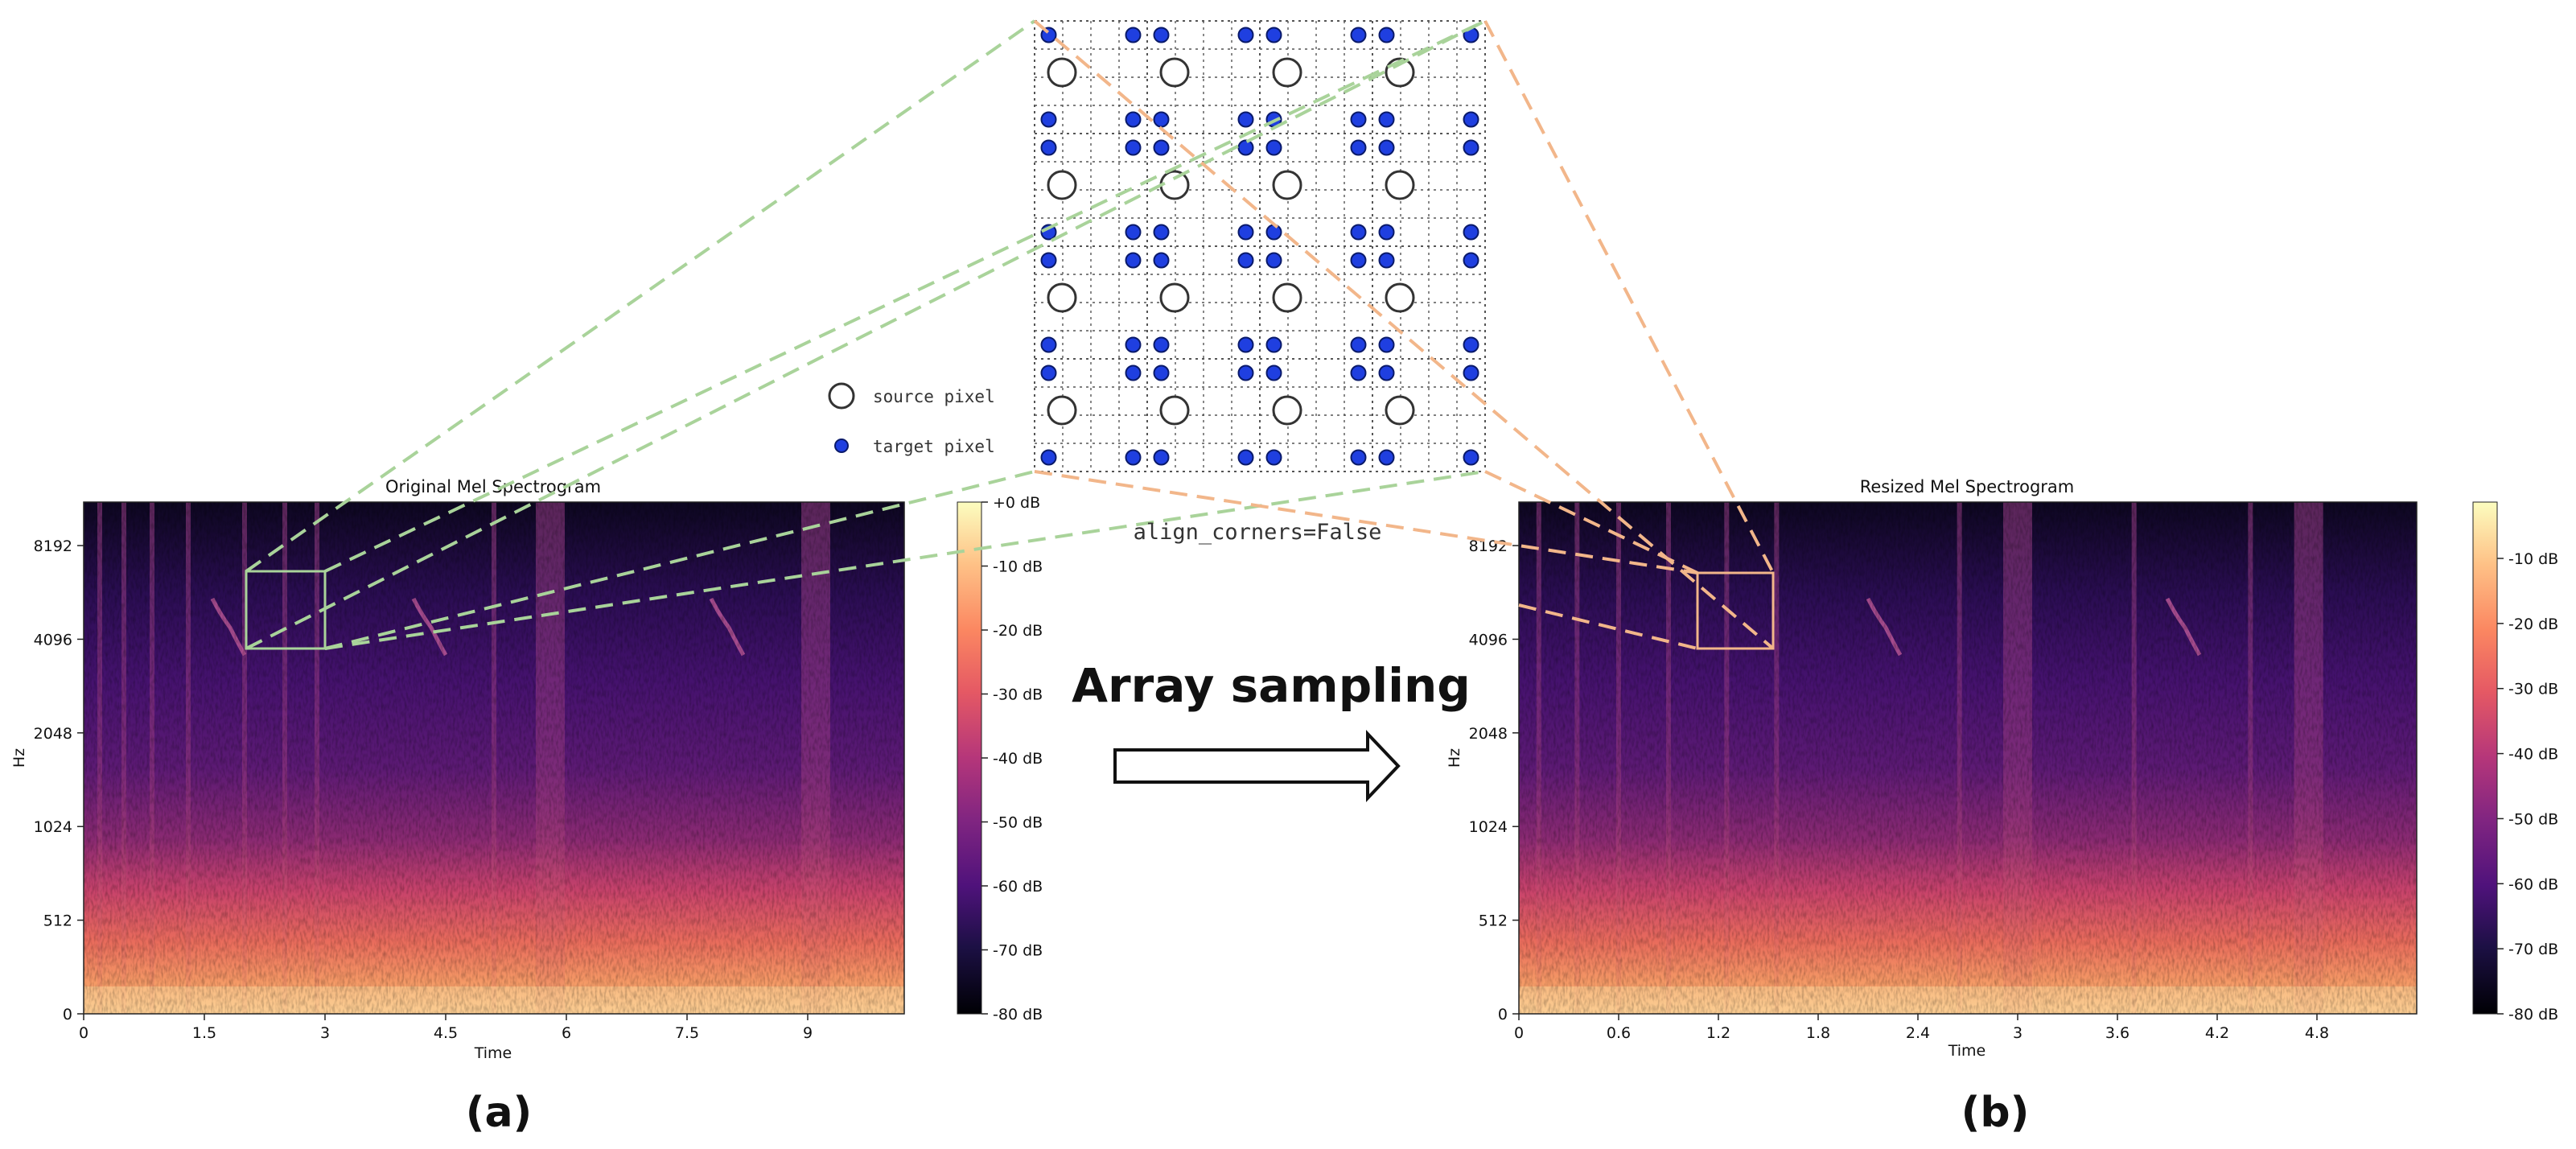 The width and height of the screenshot is (2576, 1149). What do you see at coordinates (808, 1033) in the screenshot?
I see `x-tick-label: 9` at bounding box center [808, 1033].